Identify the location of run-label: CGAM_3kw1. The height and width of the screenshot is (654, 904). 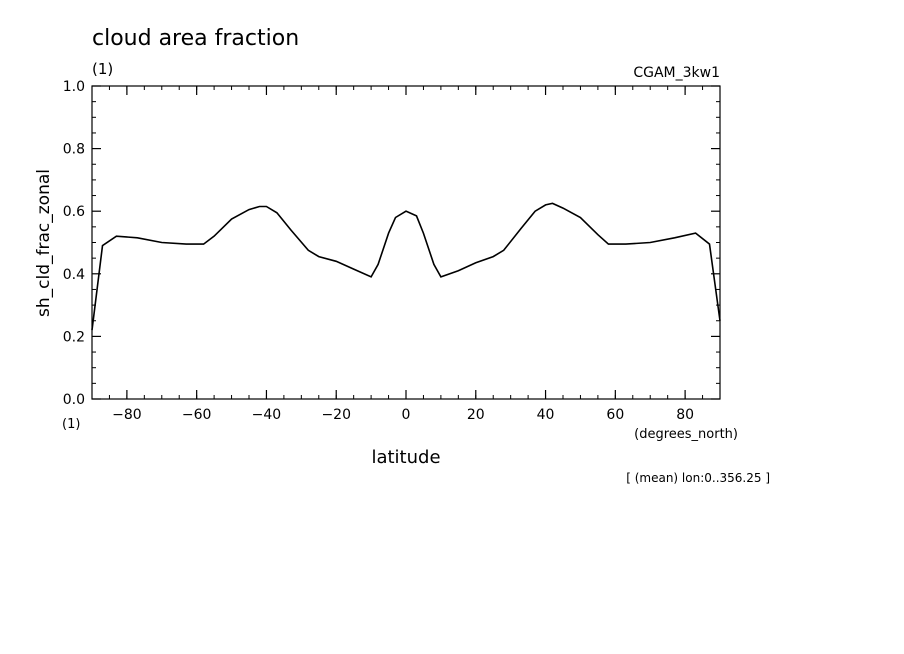
(676, 73).